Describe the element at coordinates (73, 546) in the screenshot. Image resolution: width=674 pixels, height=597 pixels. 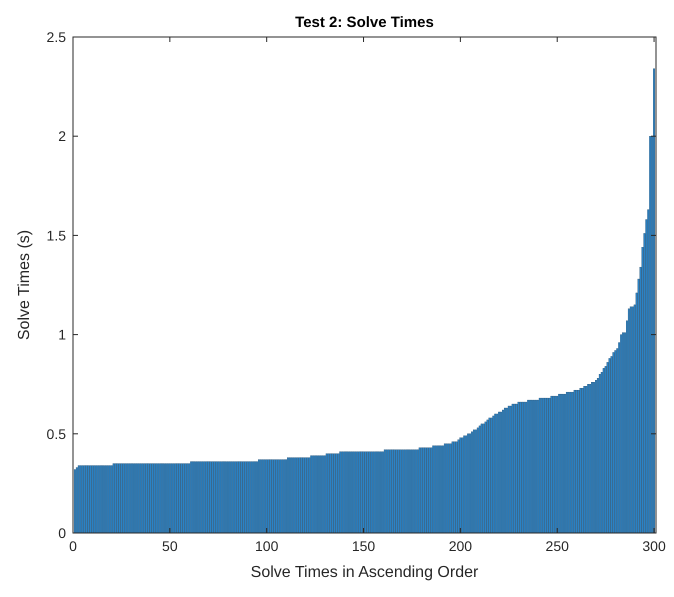
I see `x-tick-label: 0` at that location.